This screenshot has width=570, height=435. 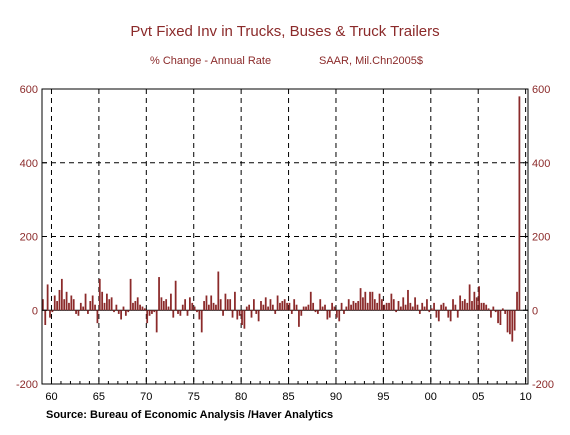 I want to click on x-tick-label: 90, so click(x=336, y=397).